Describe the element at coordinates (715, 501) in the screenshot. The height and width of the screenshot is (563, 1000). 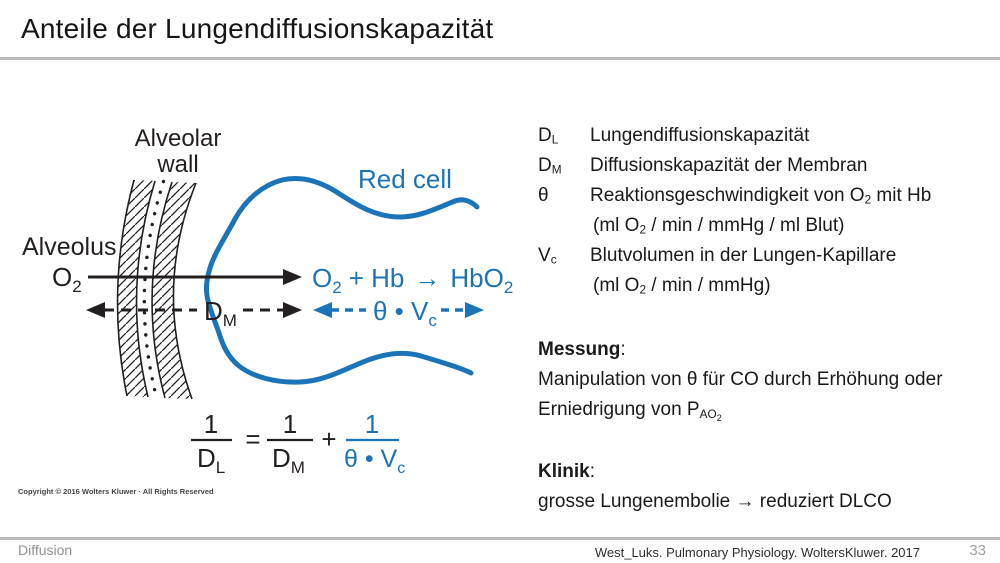
I see `klinik-line: grosse Lungenembolie → reduziert DLCO` at that location.